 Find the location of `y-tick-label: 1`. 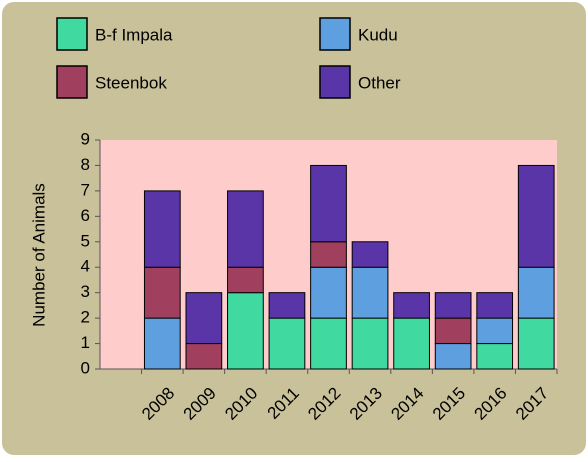

y-tick-label: 1 is located at coordinates (85, 342).